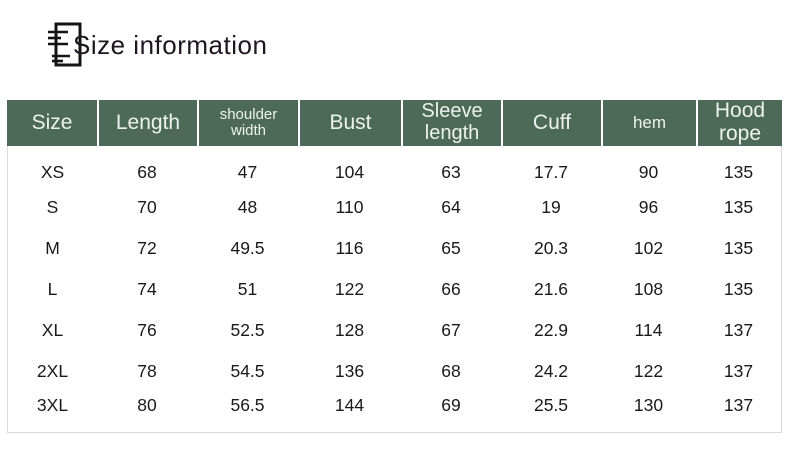  I want to click on table-cell: 49.5, so click(247, 248).